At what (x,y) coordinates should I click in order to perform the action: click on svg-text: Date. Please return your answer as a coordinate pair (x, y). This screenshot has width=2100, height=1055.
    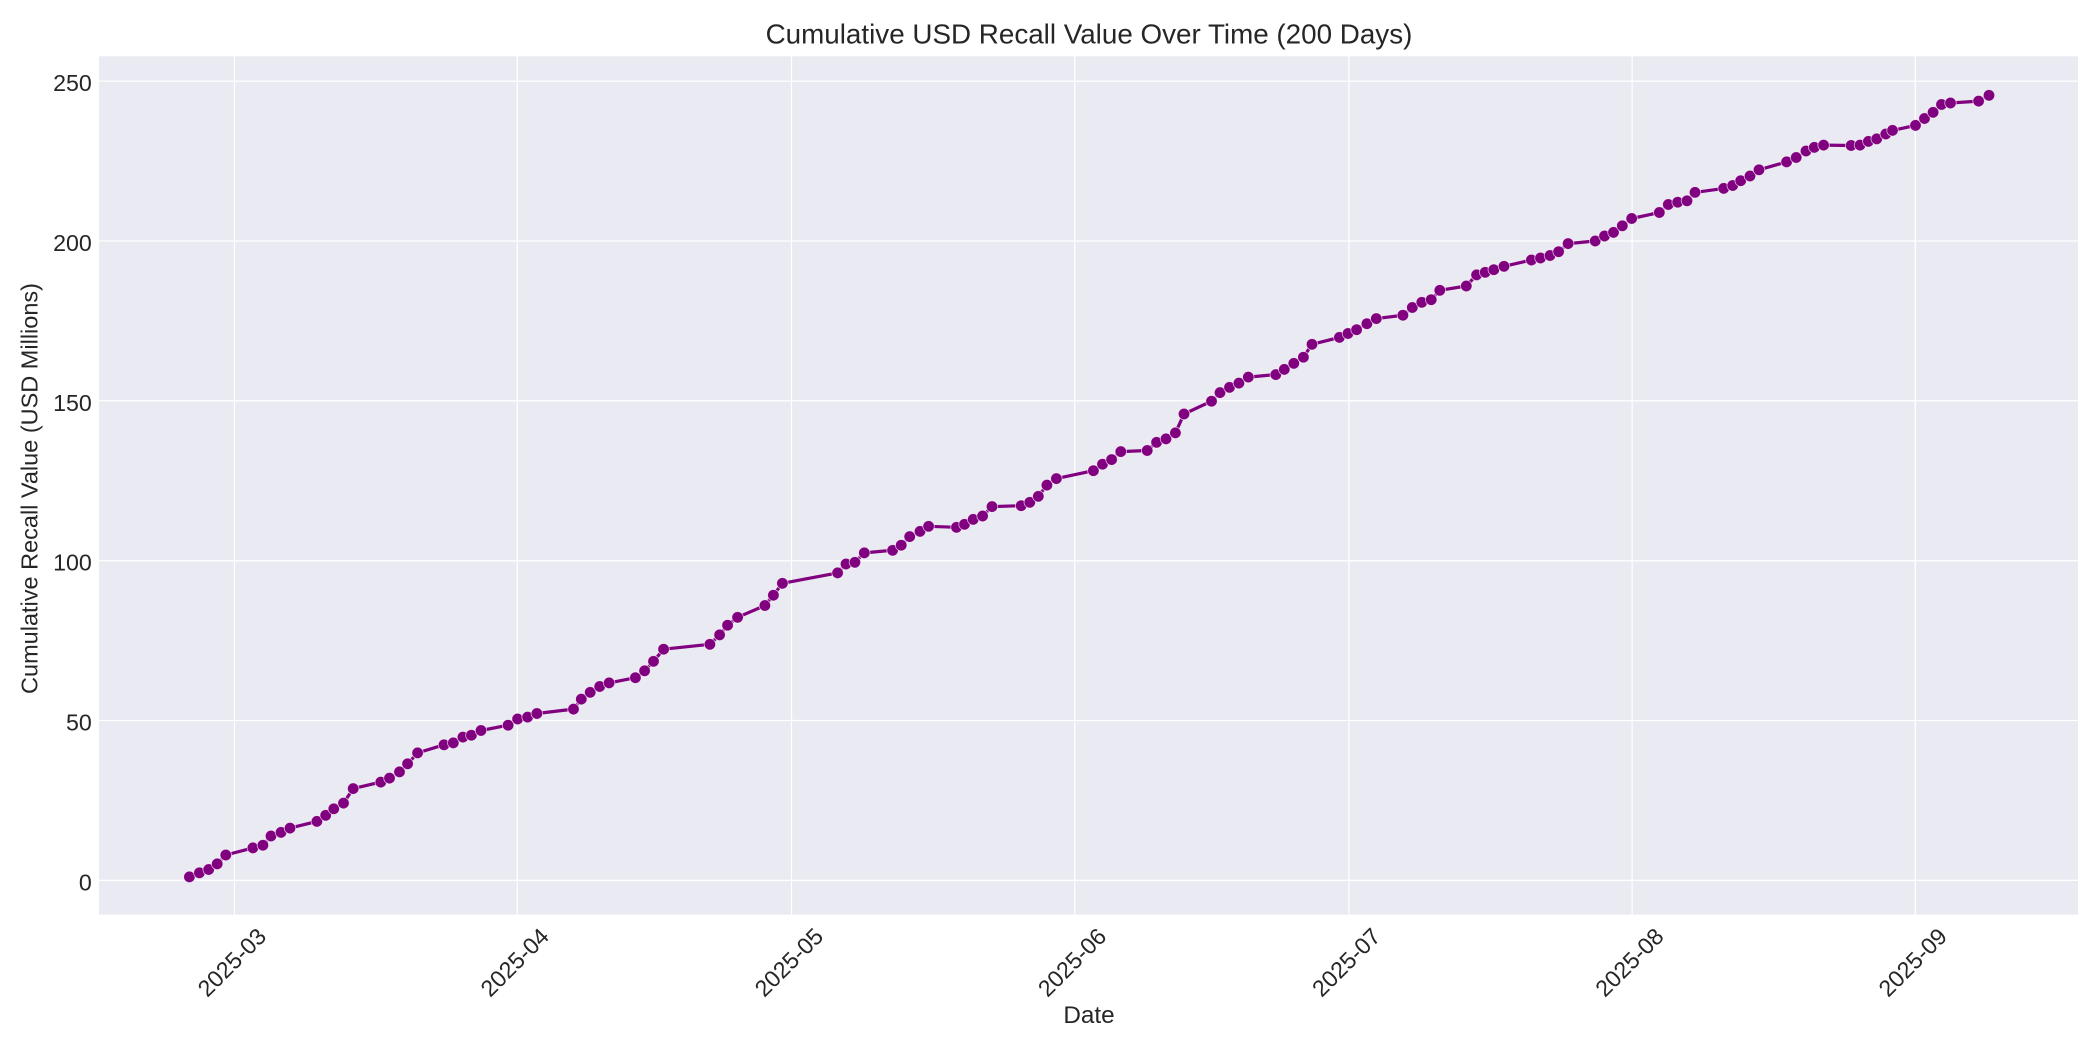
    Looking at the image, I should click on (1088, 1015).